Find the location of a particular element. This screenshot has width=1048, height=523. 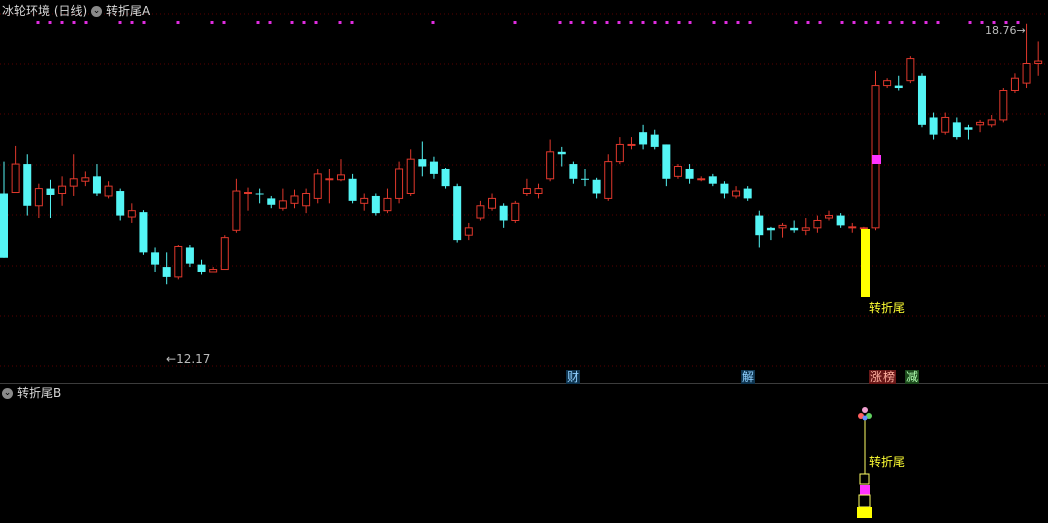

panel-b-plot is located at coordinates (864, 462).